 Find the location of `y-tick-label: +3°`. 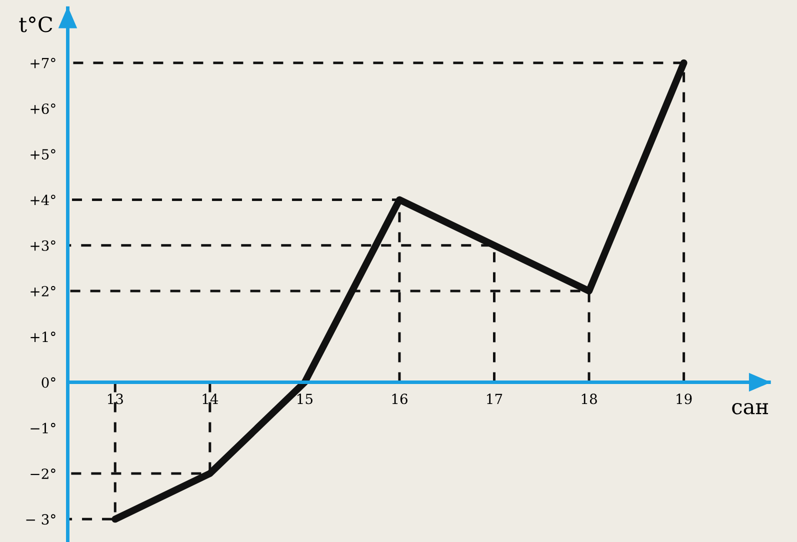

y-tick-label: +3° is located at coordinates (43, 245).